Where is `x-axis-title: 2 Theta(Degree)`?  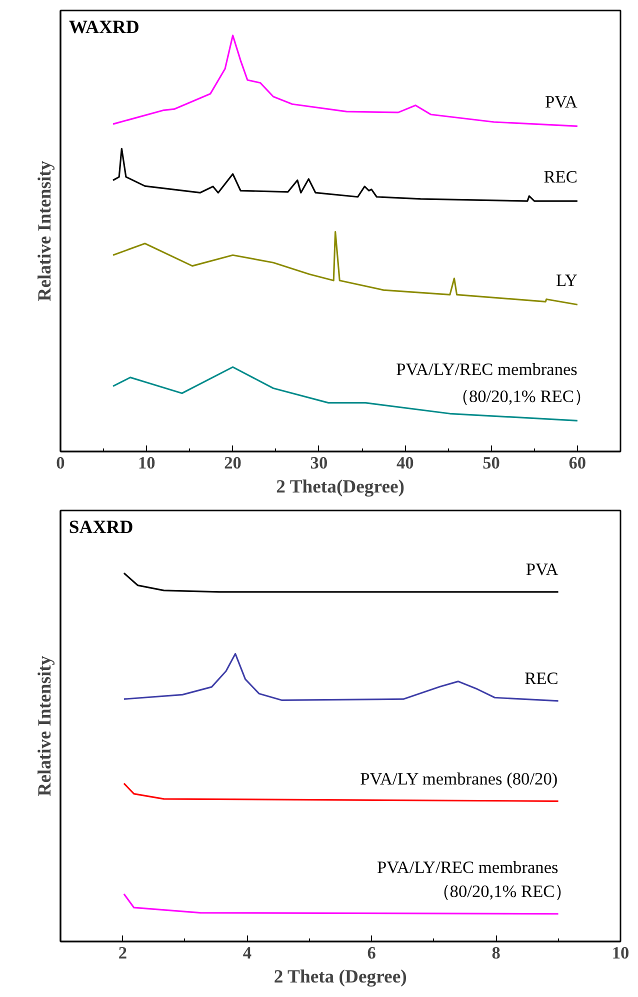 x-axis-title: 2 Theta(Degree) is located at coordinates (340, 487).